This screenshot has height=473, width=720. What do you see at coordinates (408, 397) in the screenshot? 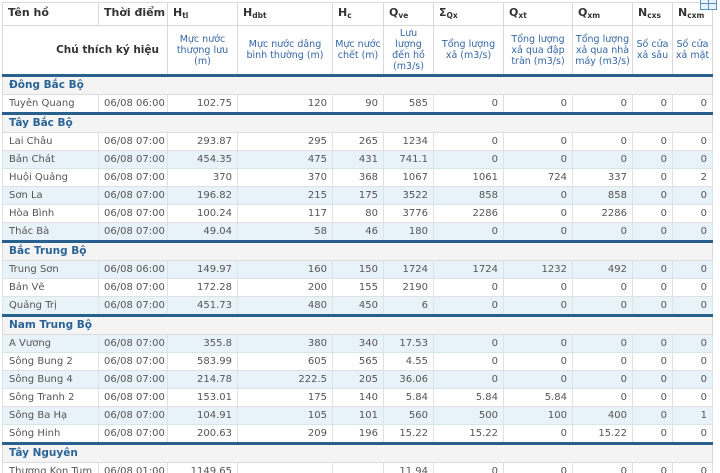
I see `value-cell-qve: 5.84` at bounding box center [408, 397].